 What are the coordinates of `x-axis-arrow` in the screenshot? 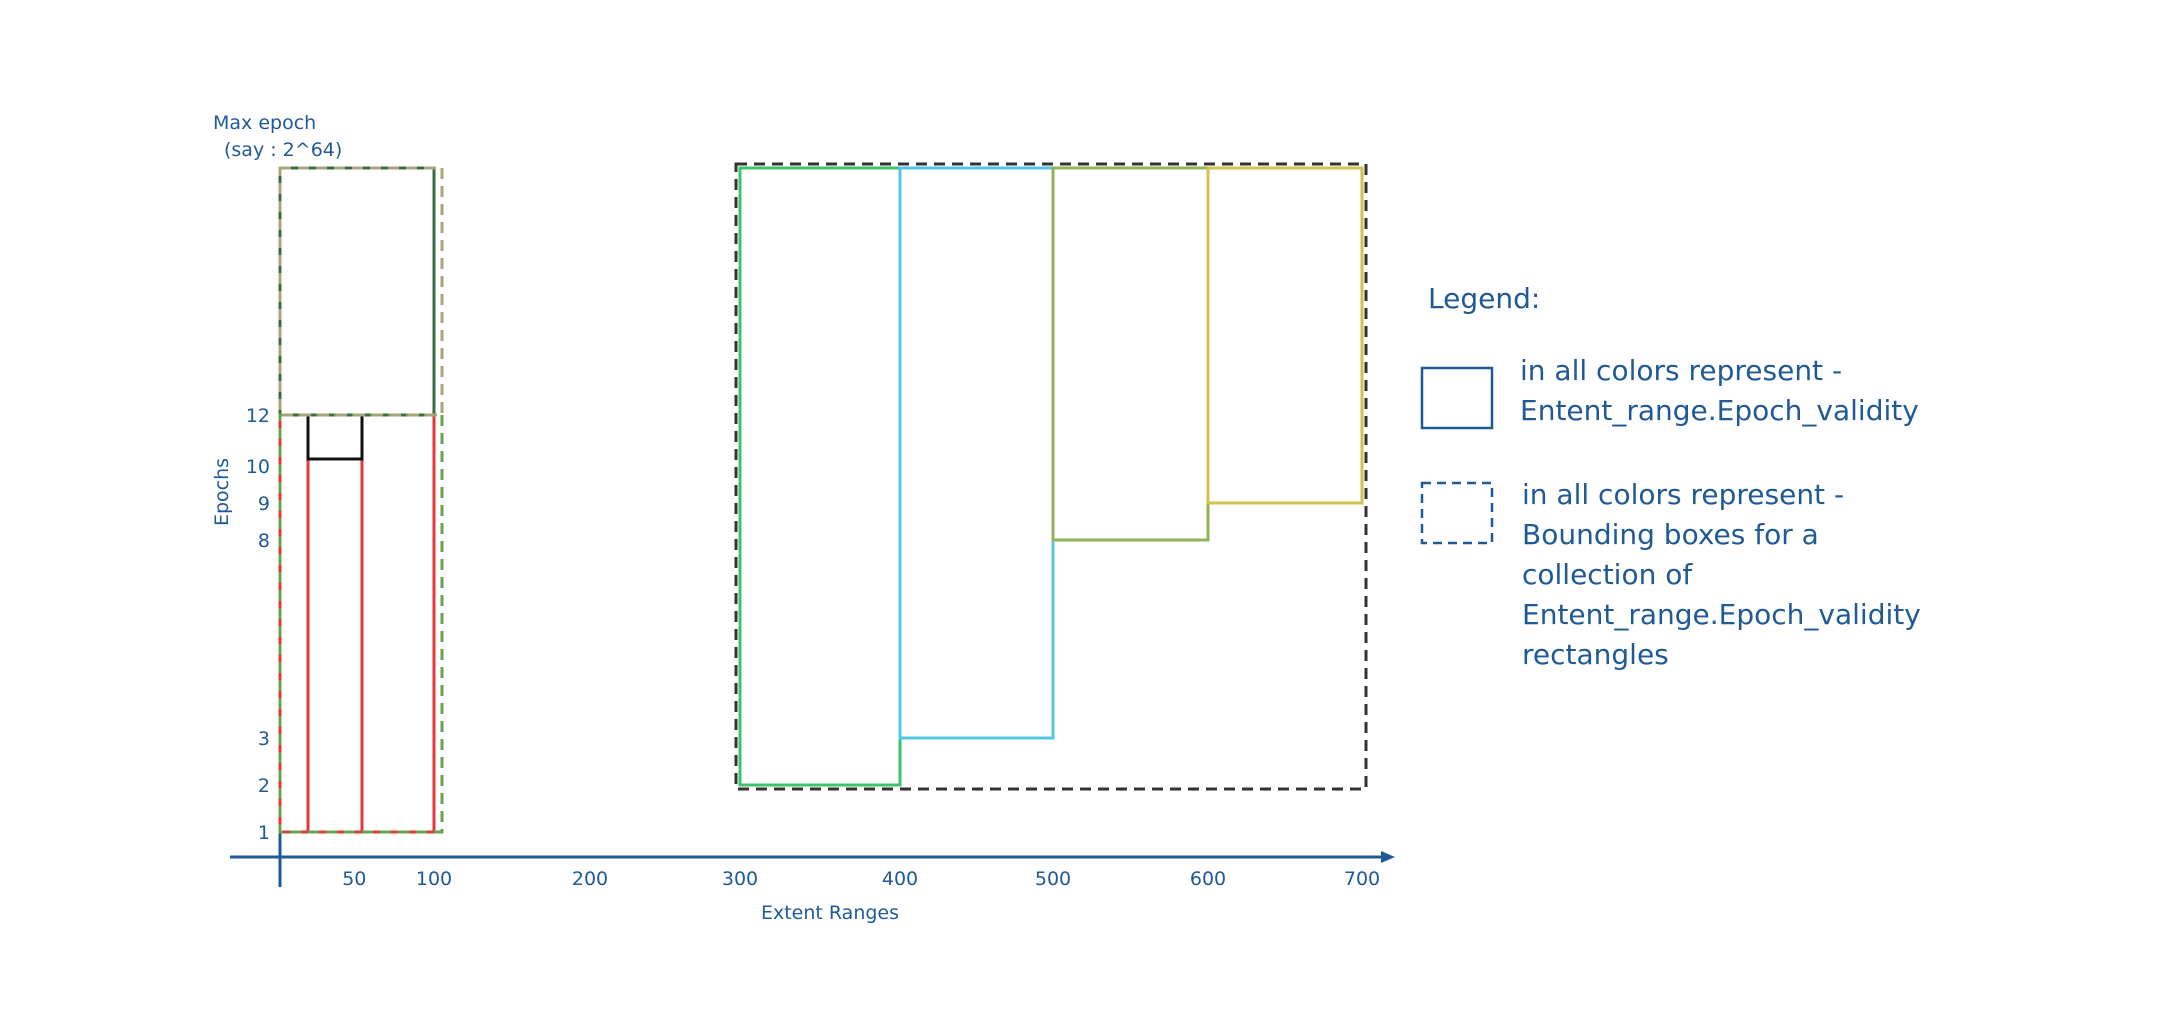 It's located at (1388, 857).